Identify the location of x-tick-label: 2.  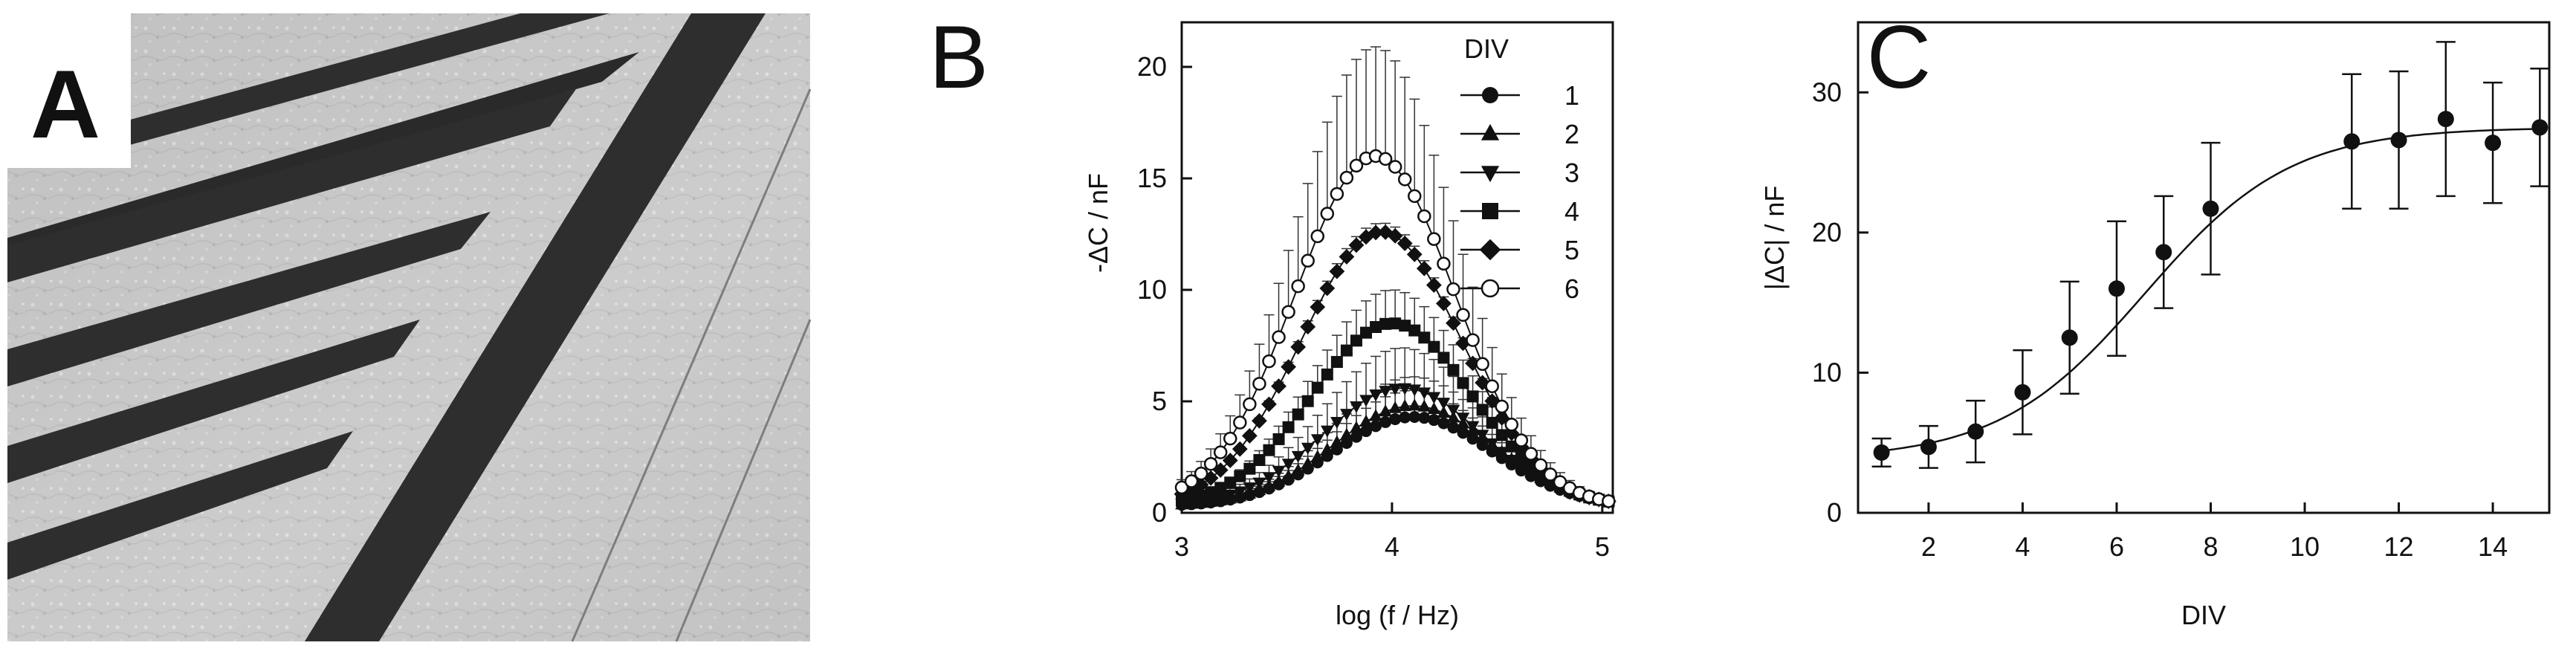
(1929, 546).